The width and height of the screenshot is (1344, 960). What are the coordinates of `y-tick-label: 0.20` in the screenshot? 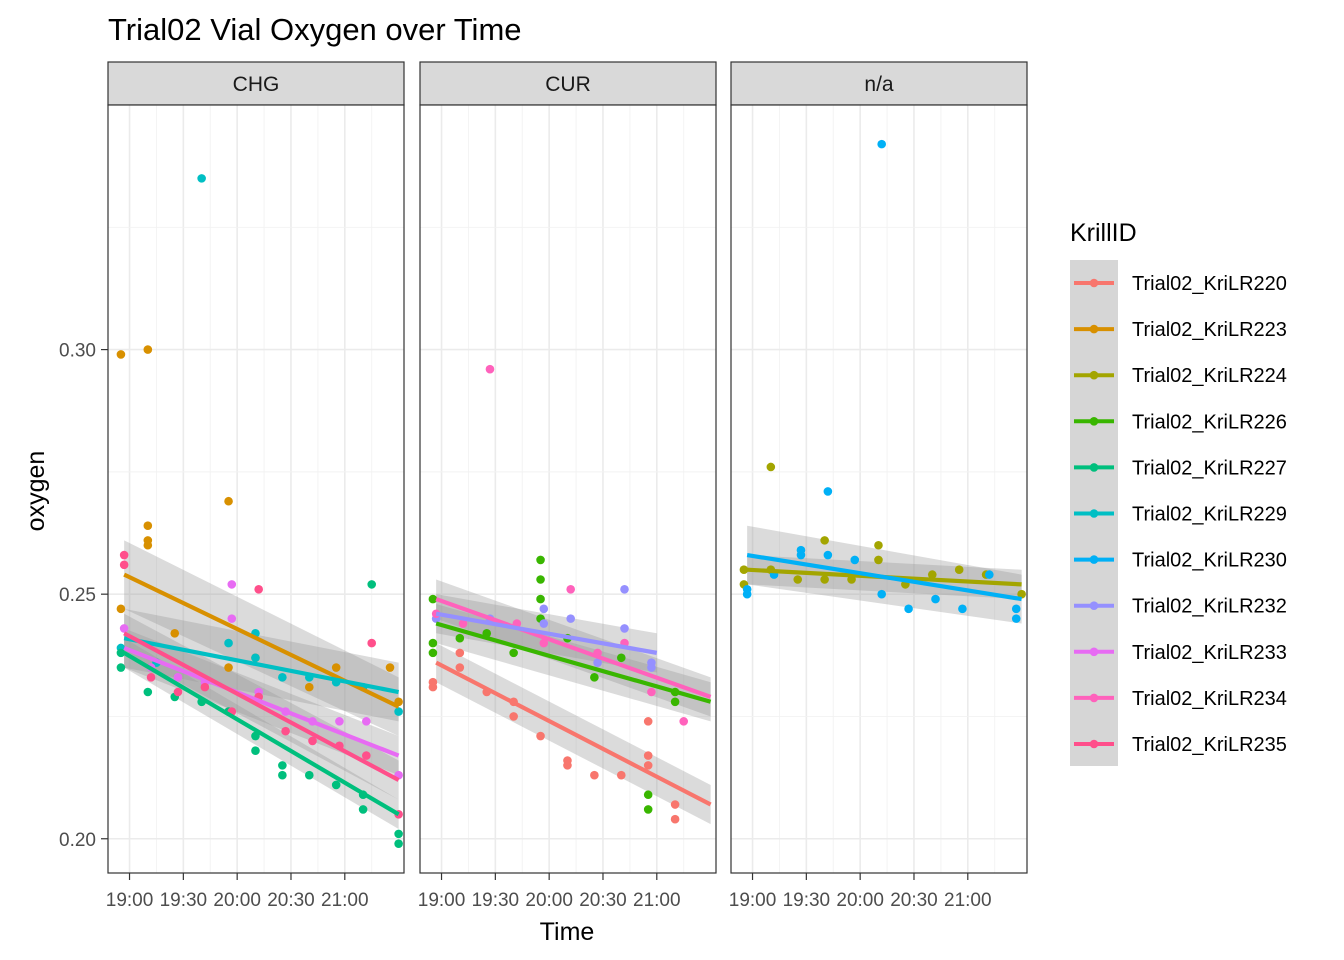 It's located at (77, 840).